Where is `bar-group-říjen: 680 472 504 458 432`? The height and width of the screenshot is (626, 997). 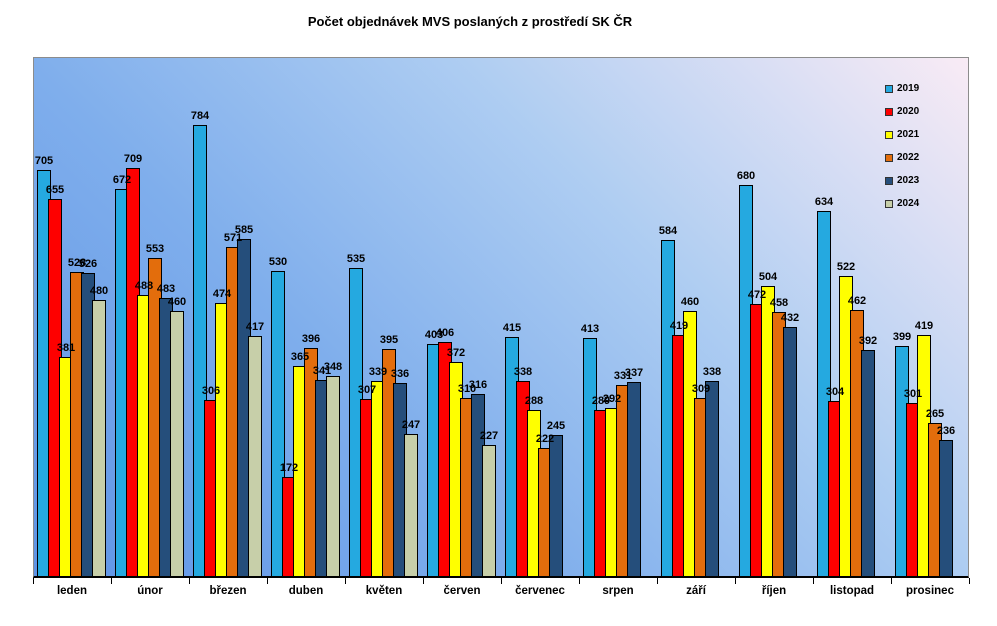
bar-group-říjen: 680 472 504 458 432 is located at coordinates (775, 317).